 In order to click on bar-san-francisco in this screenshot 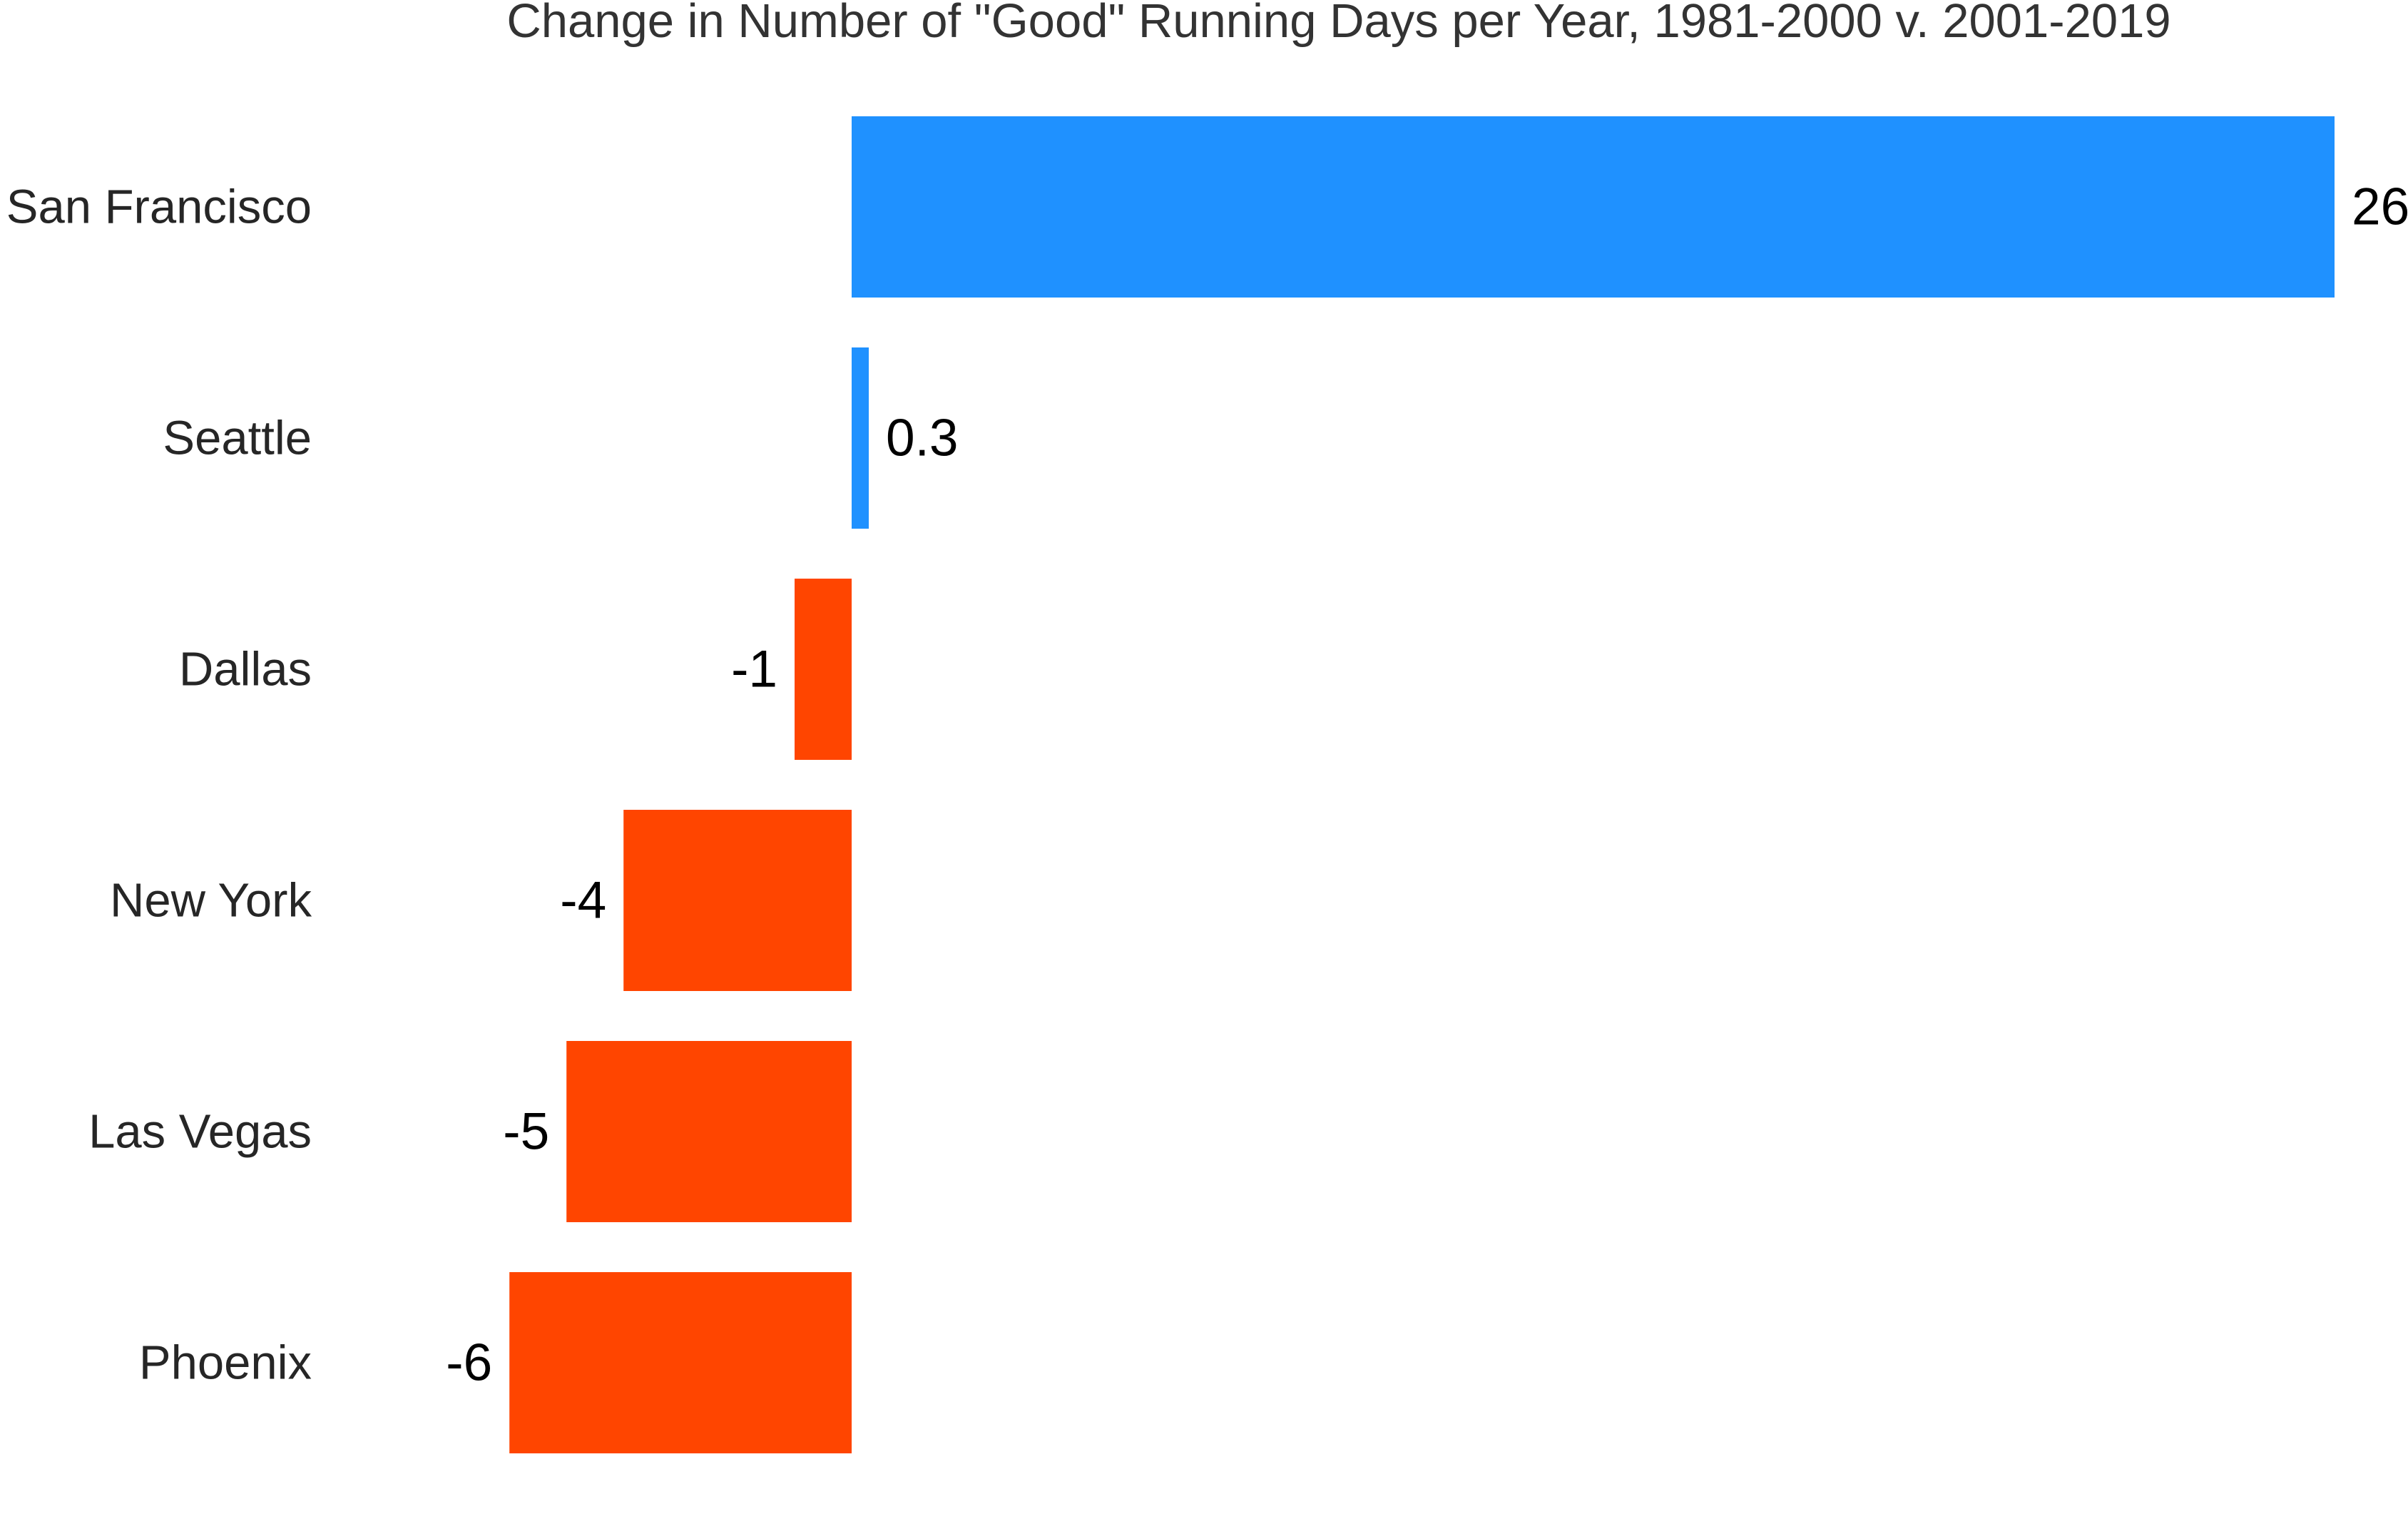, I will do `click(1593, 207)`.